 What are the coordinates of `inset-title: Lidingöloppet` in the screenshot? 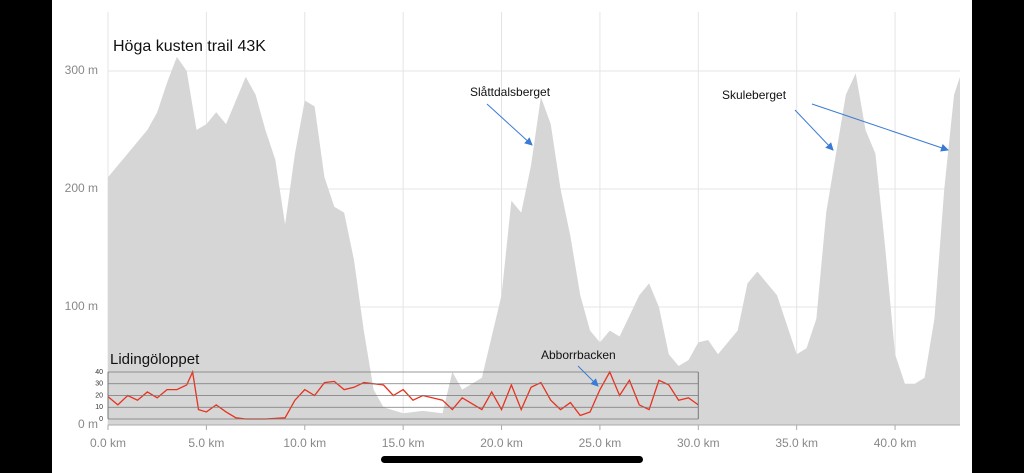 It's located at (155, 359).